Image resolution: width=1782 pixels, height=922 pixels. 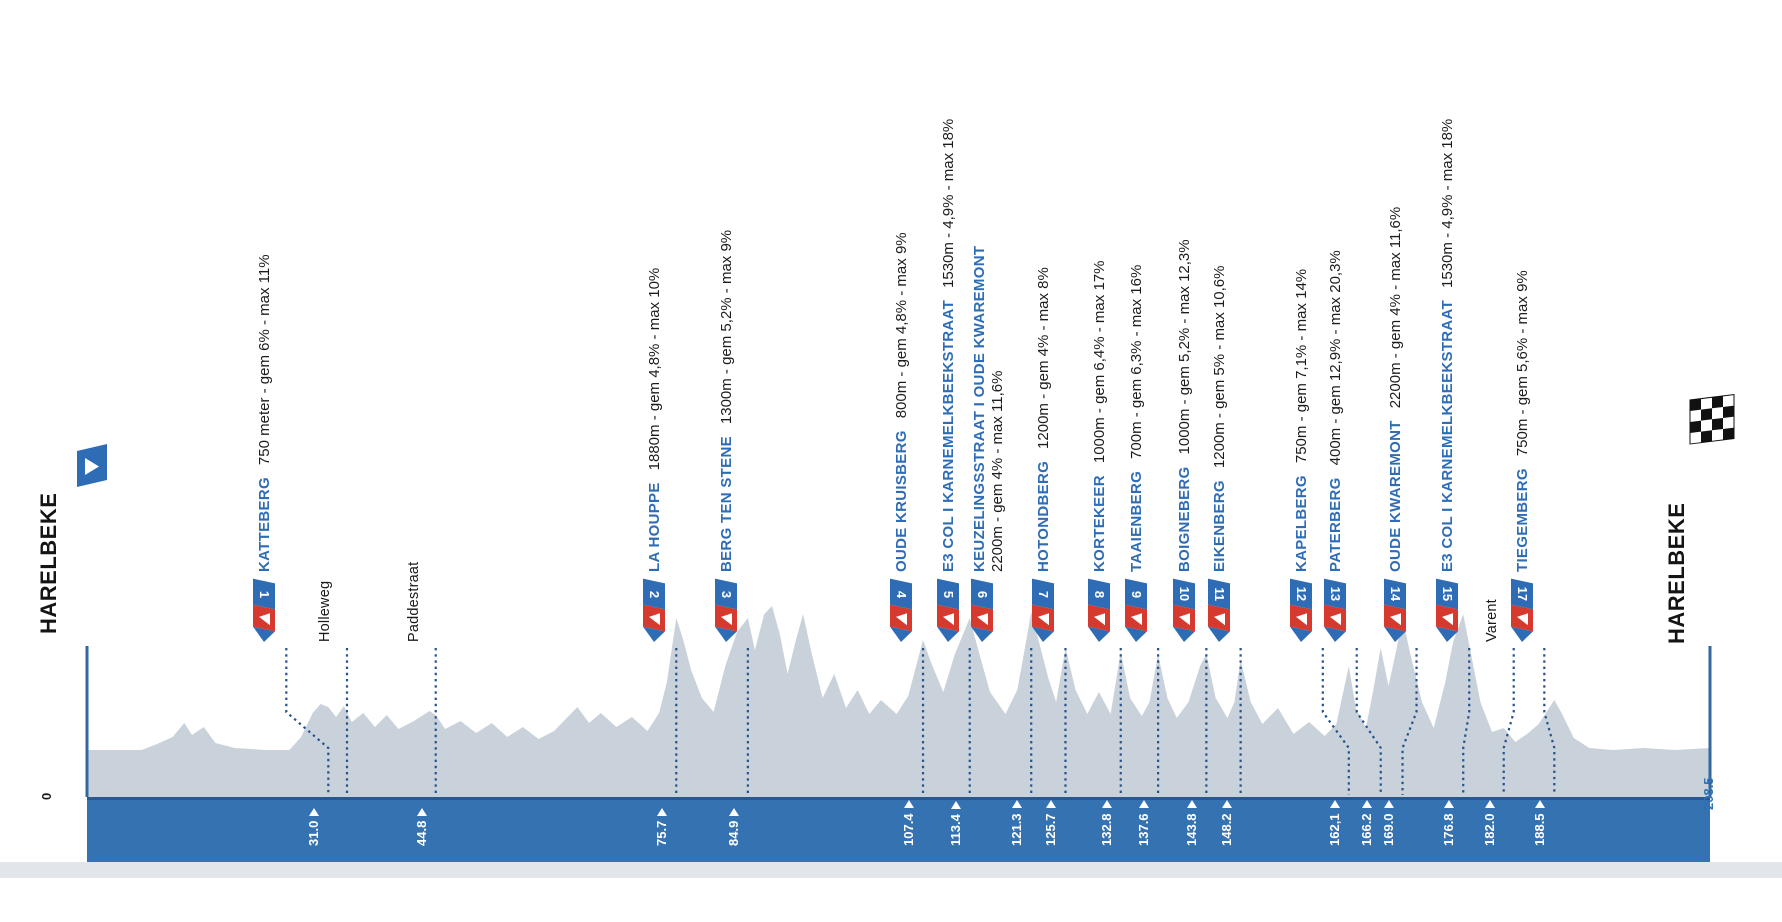 I want to click on climb-flag-icon: 13, so click(x=1334, y=611).